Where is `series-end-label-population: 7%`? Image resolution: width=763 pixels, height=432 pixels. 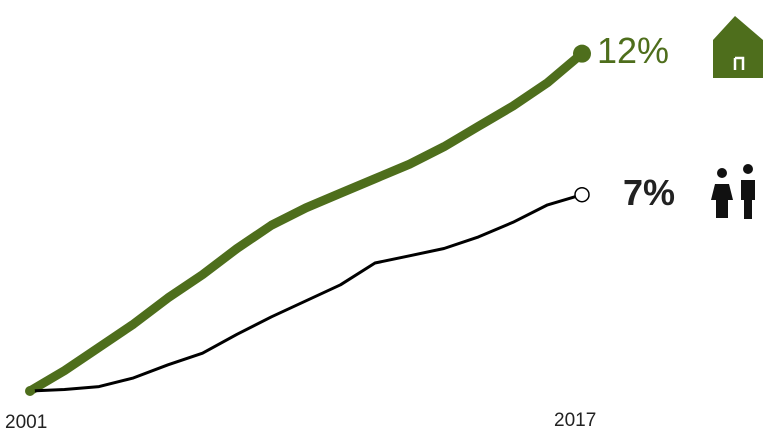 series-end-label-population: 7% is located at coordinates (649, 192).